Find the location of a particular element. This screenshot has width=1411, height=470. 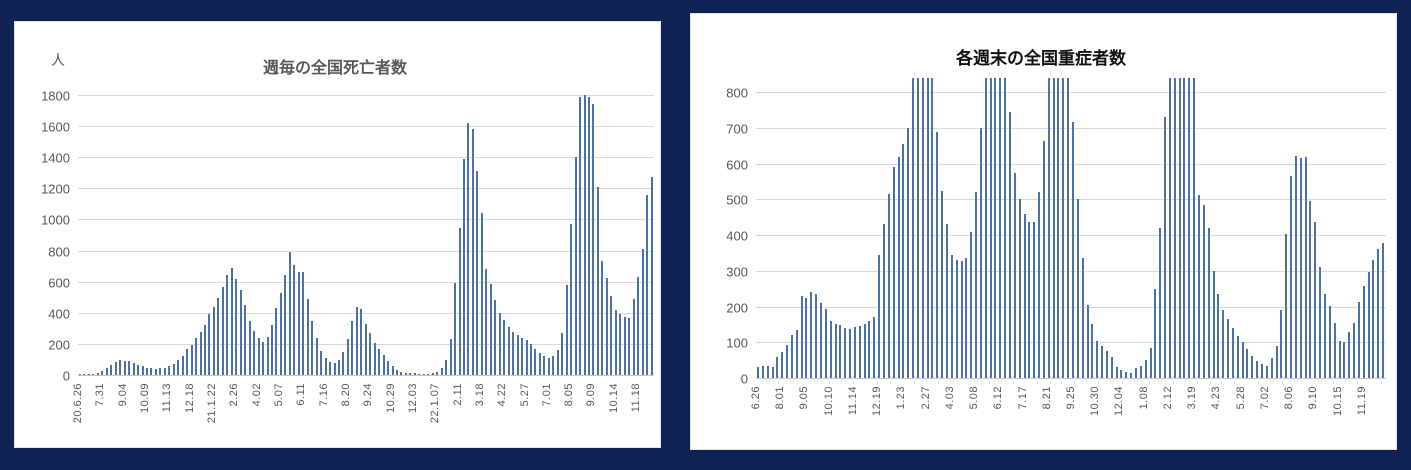

x-tick-label: 4.02 is located at coordinates (256, 395).